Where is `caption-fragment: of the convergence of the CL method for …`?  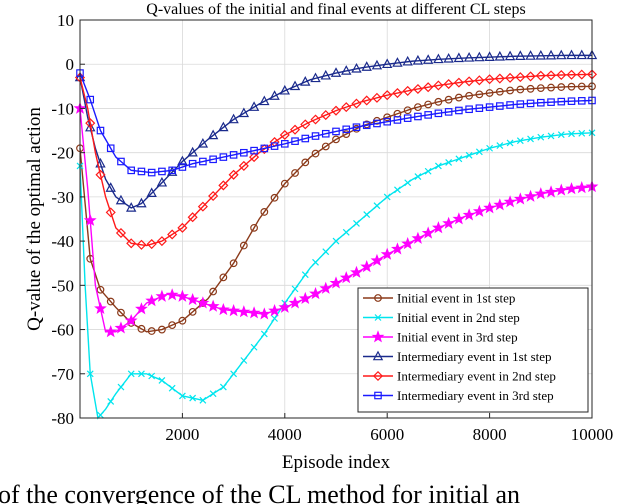
caption-fragment: of the convergence of the CL method for … is located at coordinates (260, 492).